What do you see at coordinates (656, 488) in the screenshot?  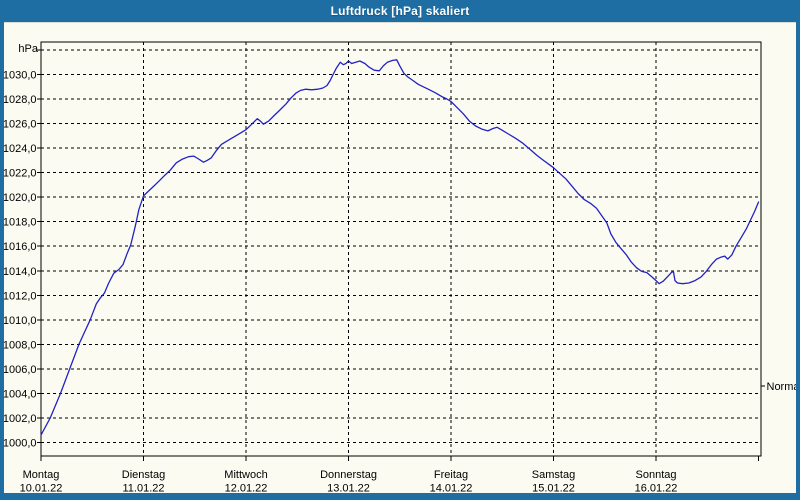 I see `day-date-label: 16.01.22` at bounding box center [656, 488].